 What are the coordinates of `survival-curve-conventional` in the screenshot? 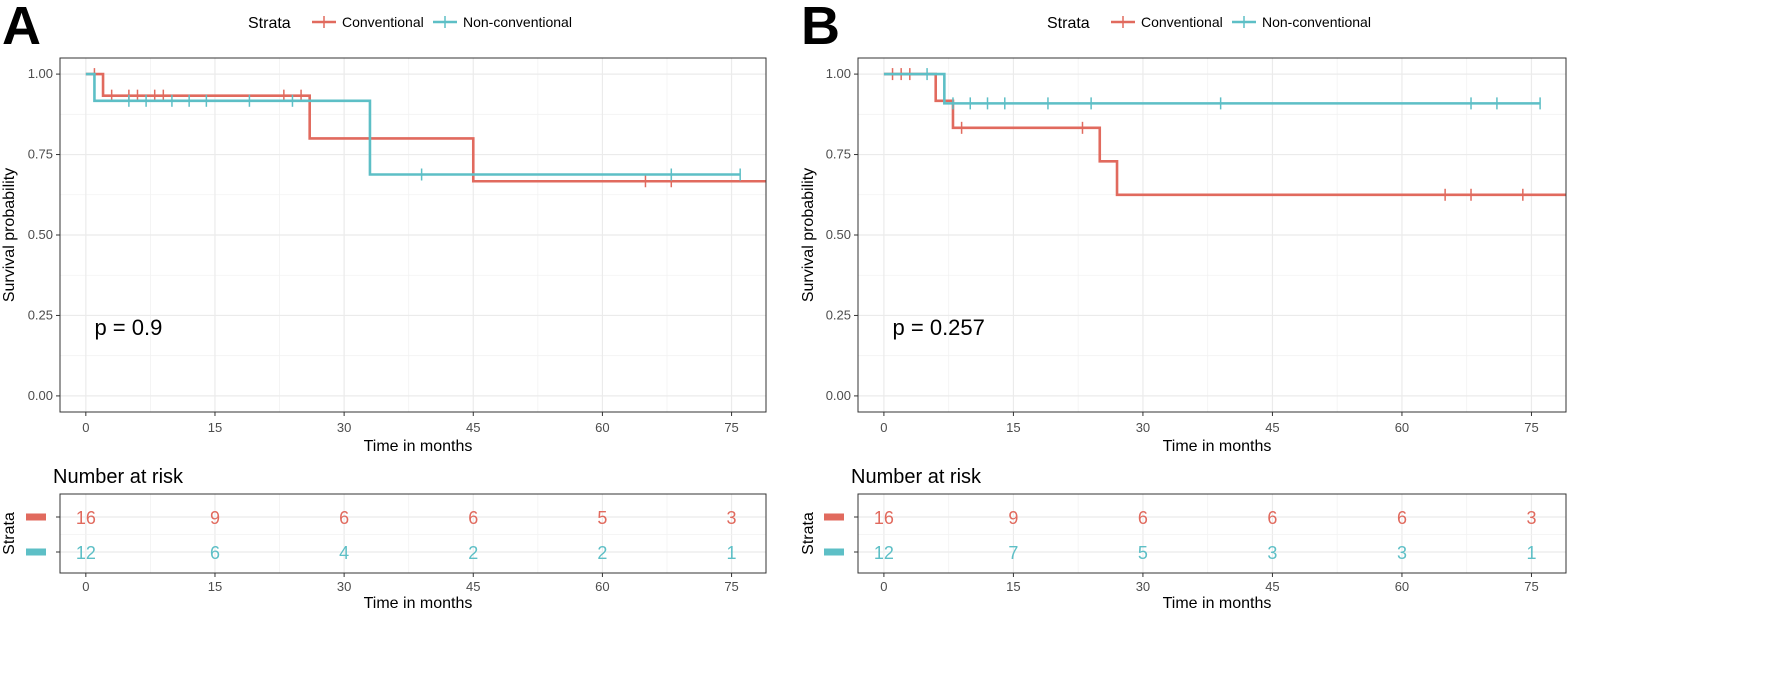 It's located at (1224, 134).